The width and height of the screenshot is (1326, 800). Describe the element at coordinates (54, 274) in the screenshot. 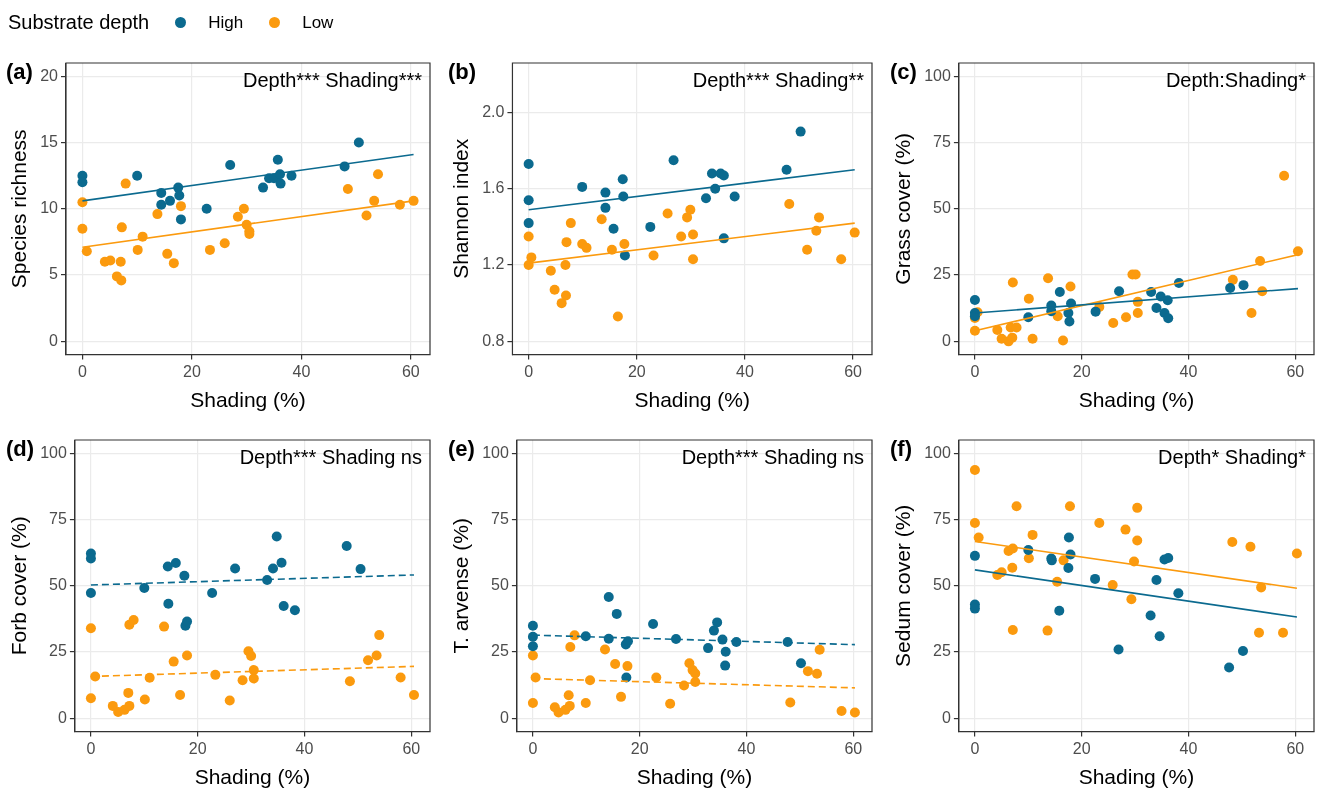

I see `y-tick-label: 5` at that location.